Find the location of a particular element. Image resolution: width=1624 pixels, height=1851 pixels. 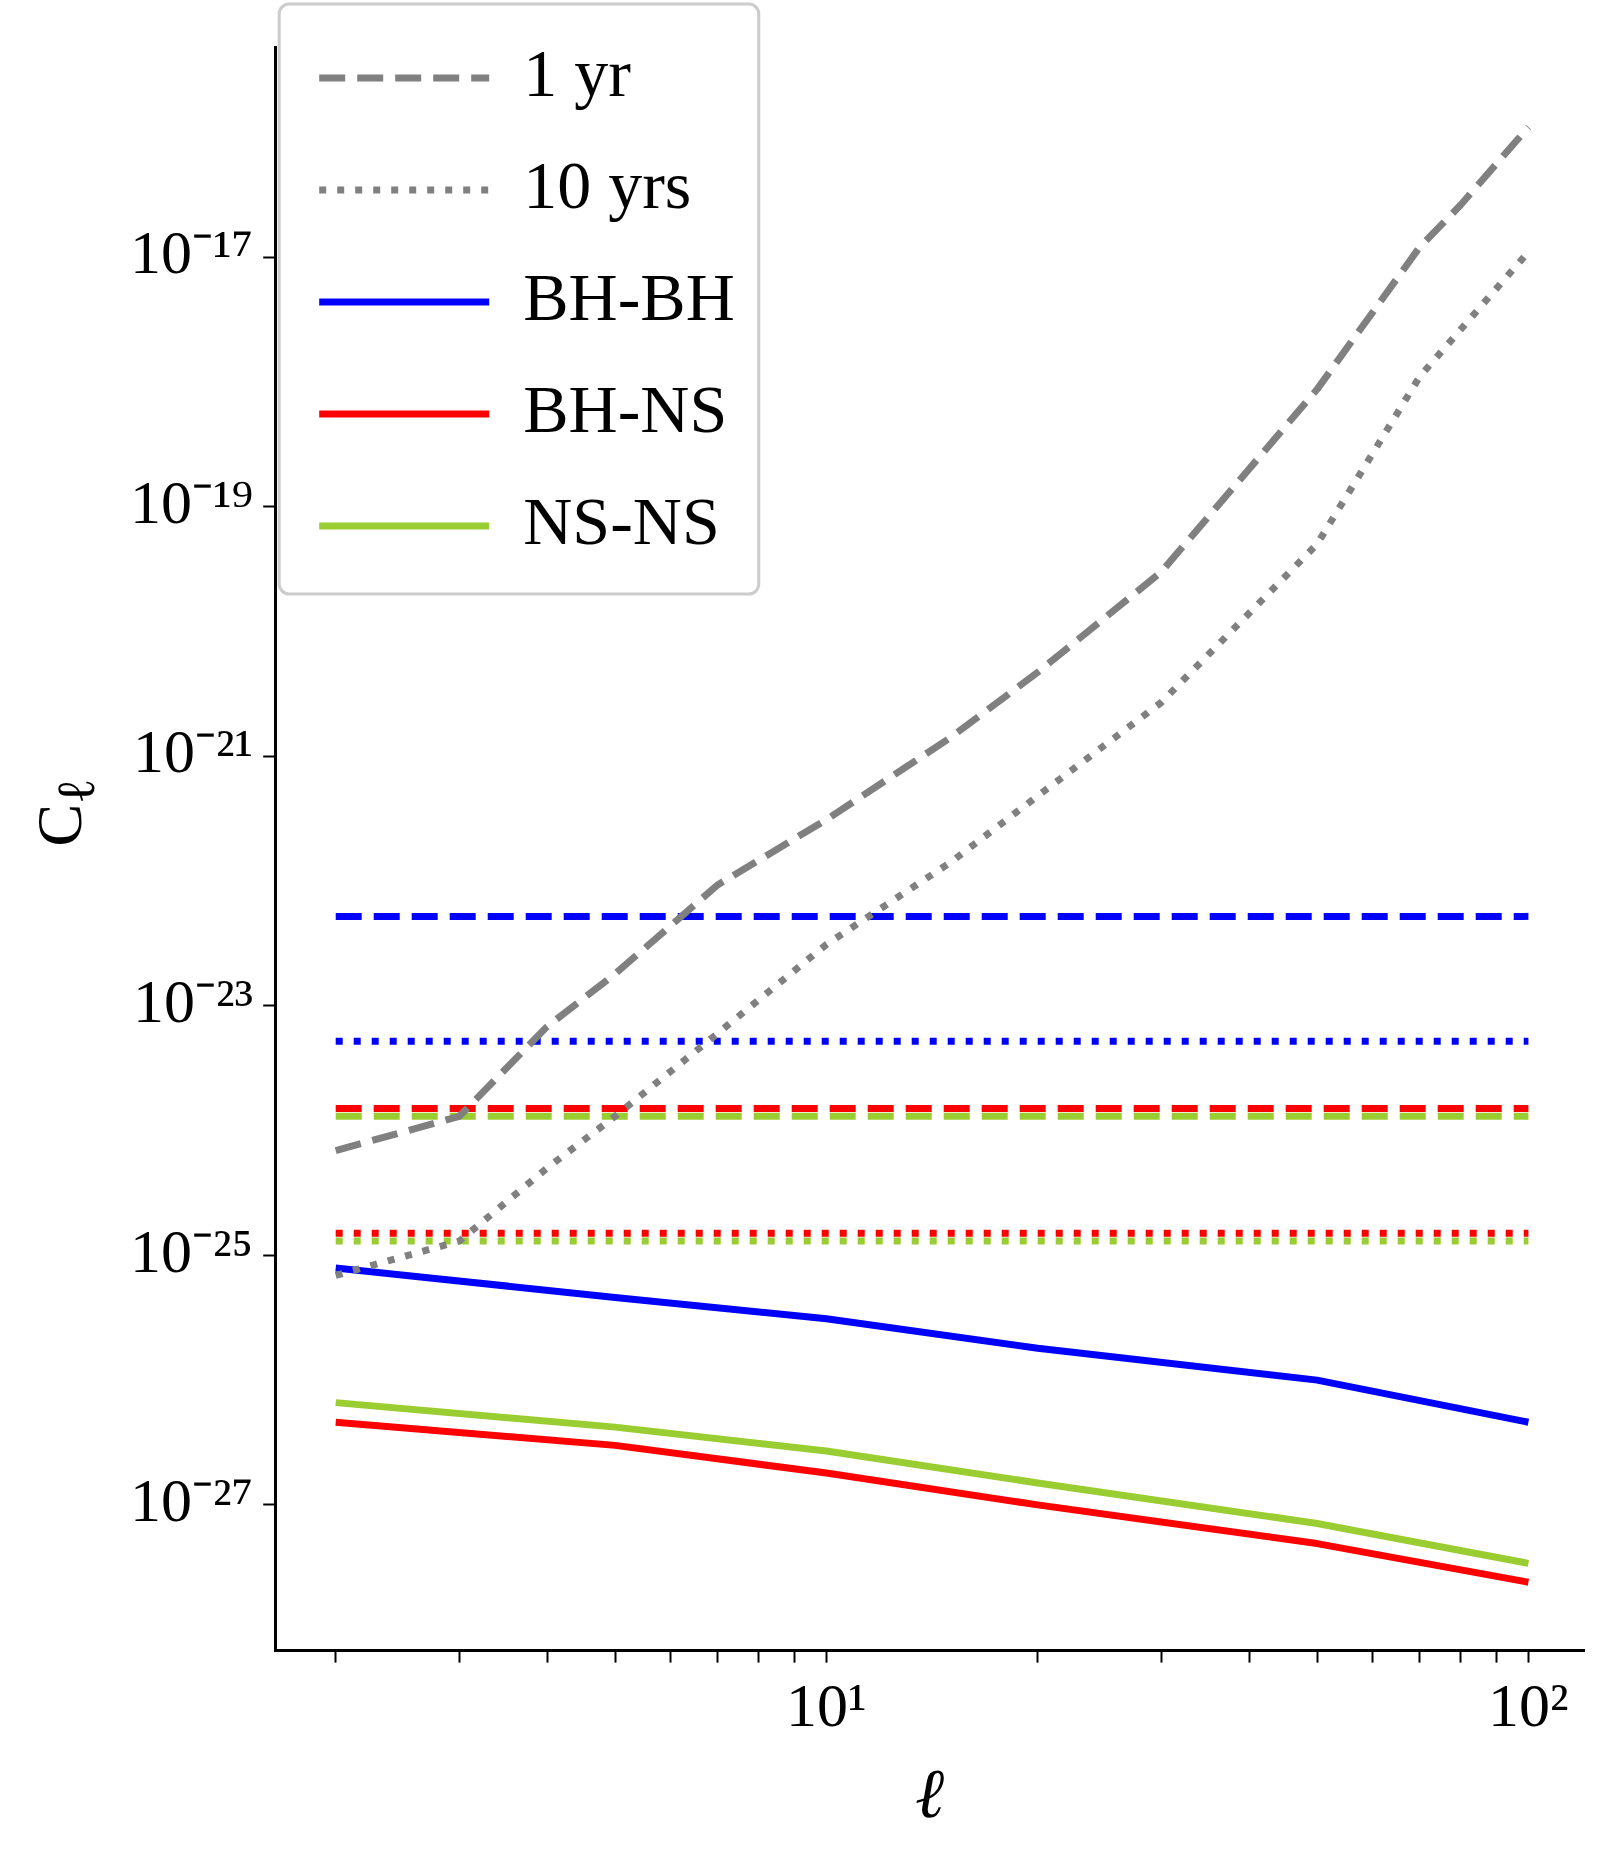

x-tick-label: 10² is located at coordinates (1528, 1705).